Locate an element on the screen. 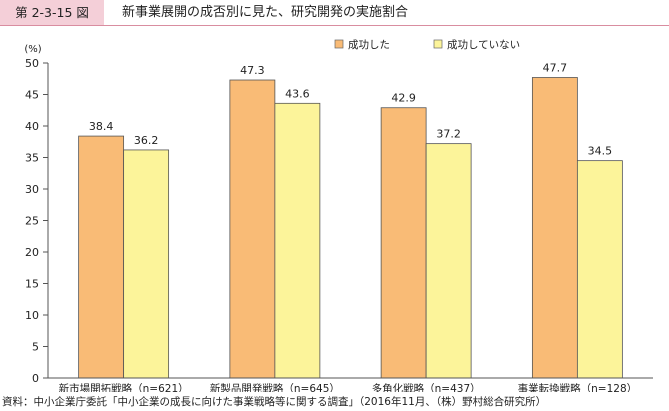 Image resolution: width=669 pixels, height=411 pixels. legend-label: 成功した is located at coordinates (369, 45).